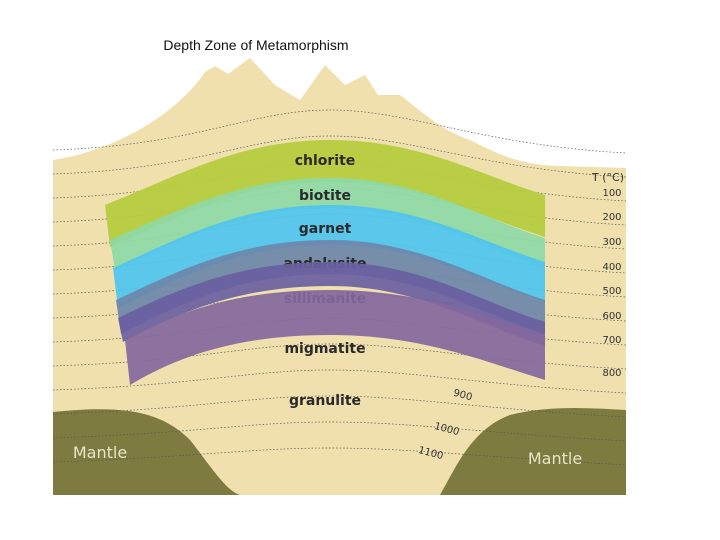  I want to click on isotherm-label: 800, so click(611, 373).